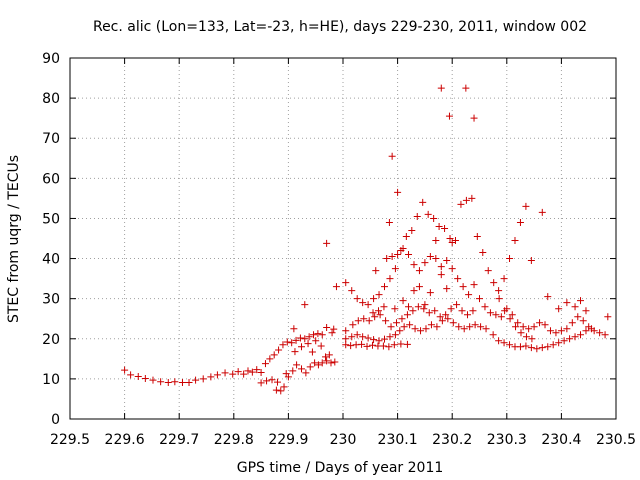  I want to click on x-axis-label: GPS time / Days of year 2011, so click(340, 468).